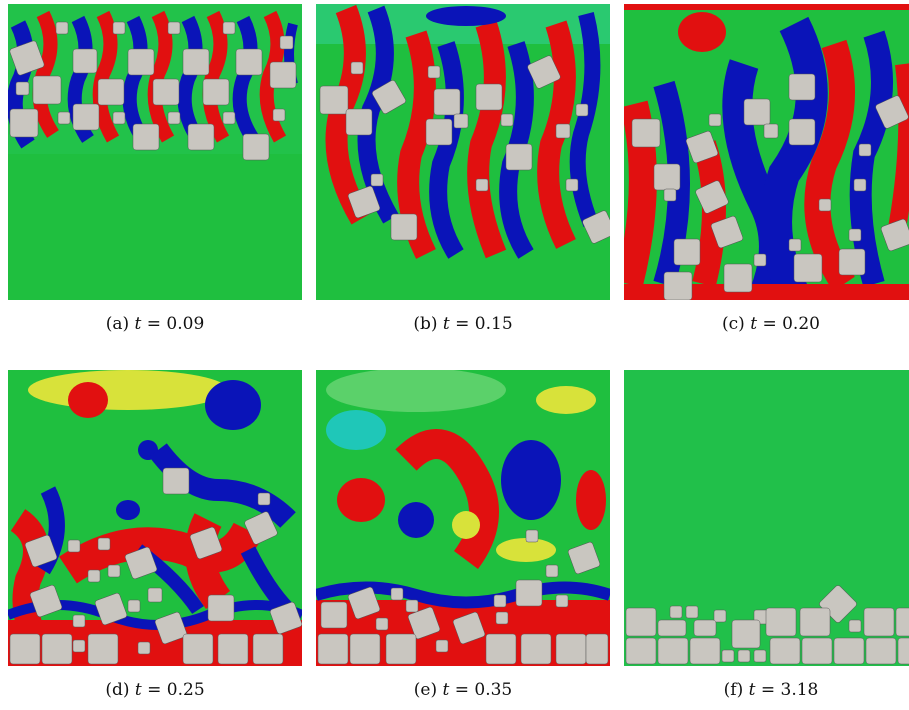 The image size is (909, 710). What do you see at coordinates (155, 566) in the screenshot?
I see `panel-d-particles` at bounding box center [155, 566].